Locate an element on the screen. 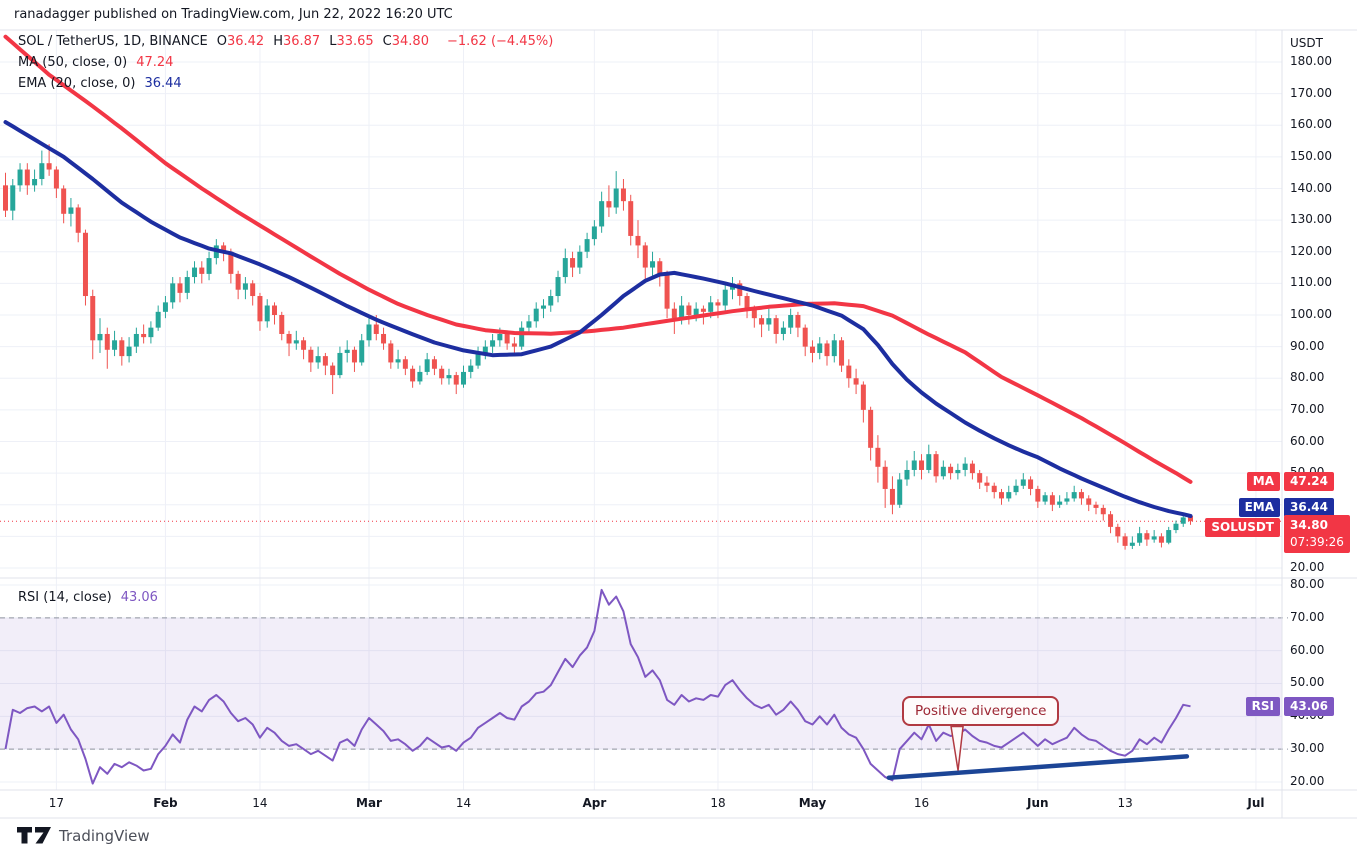  price-tick-label: 70.00 is located at coordinates (1307, 408).